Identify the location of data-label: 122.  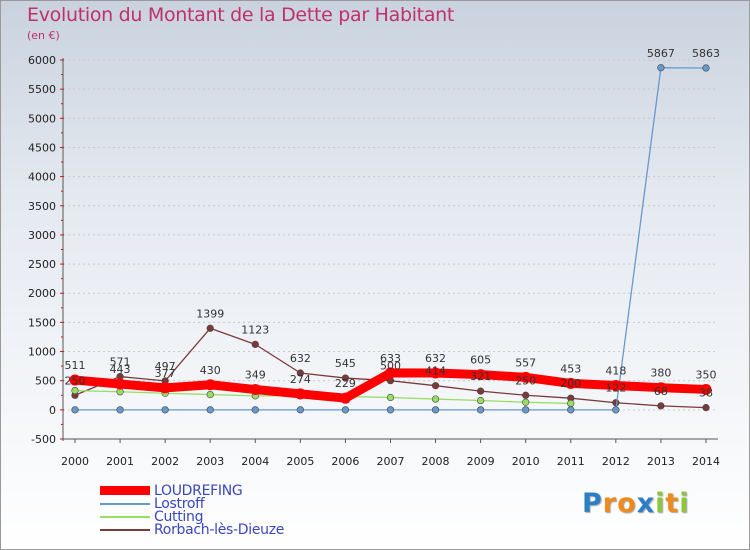
(615, 388).